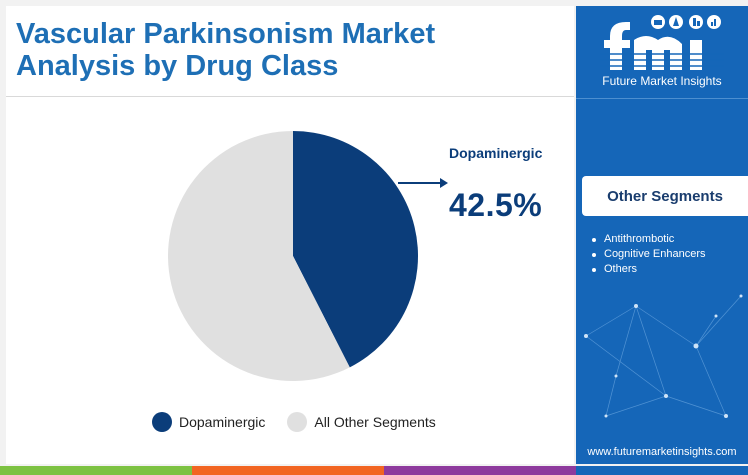  Describe the element at coordinates (162, 422) in the screenshot. I see `legend-swatch-dopaminergic` at that location.